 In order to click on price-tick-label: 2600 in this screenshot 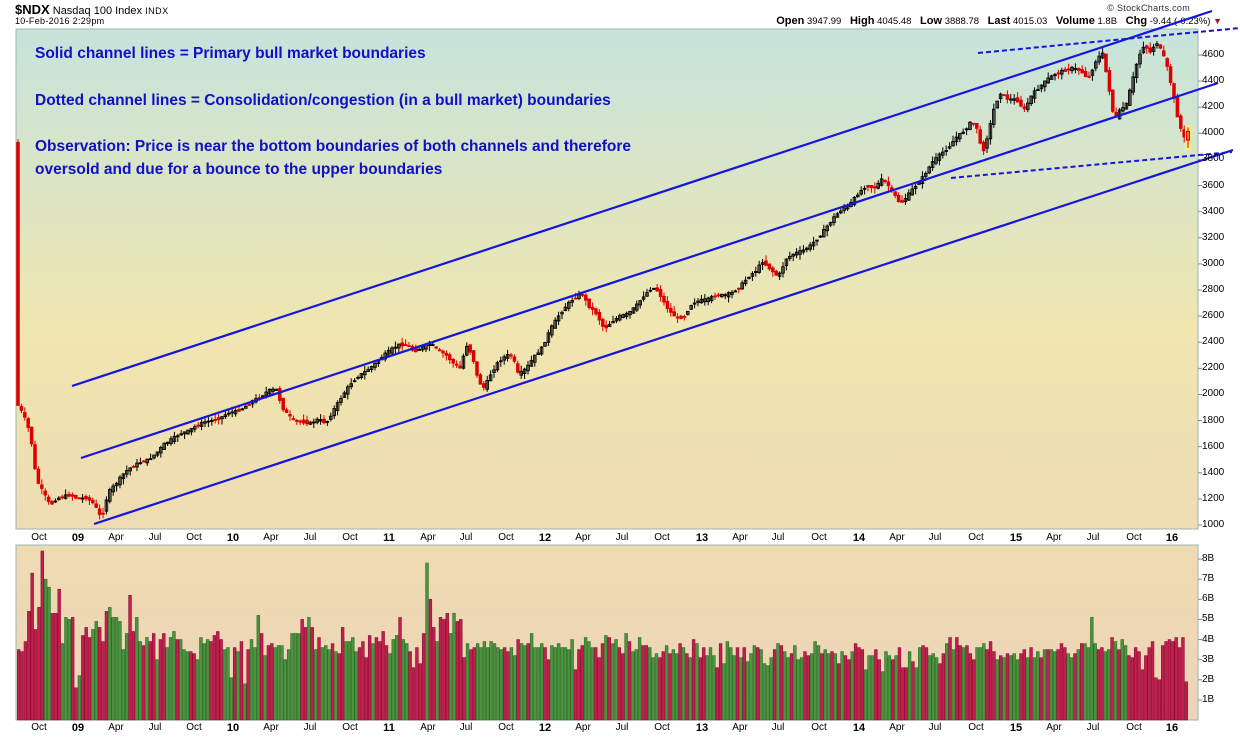, I will do `click(1213, 316)`.